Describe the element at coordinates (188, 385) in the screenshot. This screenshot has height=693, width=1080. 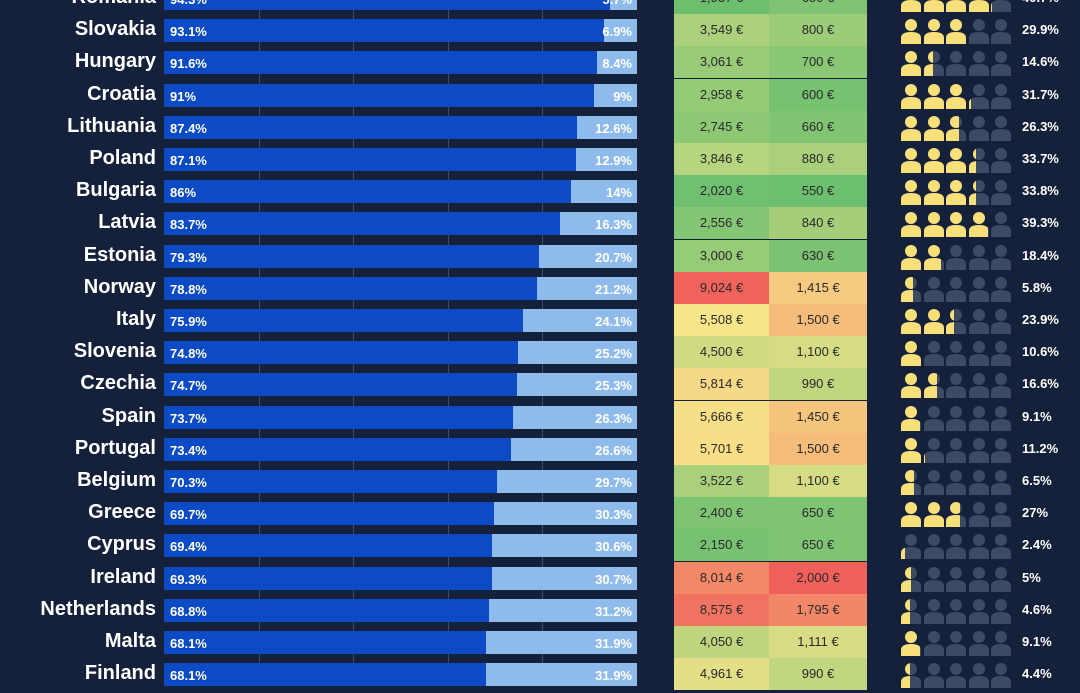
I see `owner-label: 74.7%` at that location.